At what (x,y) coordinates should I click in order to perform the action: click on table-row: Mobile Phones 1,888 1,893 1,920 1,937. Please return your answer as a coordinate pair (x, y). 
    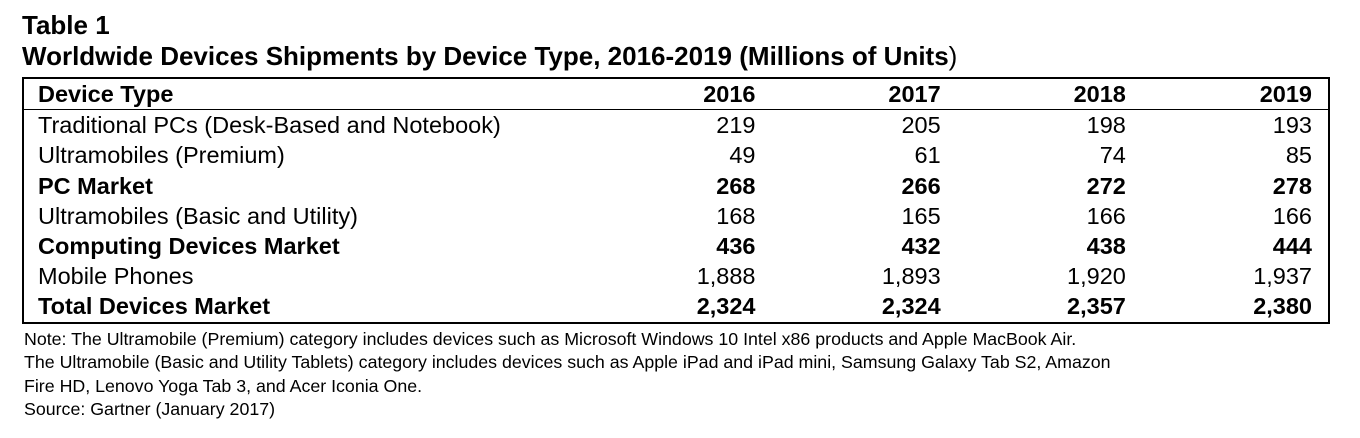
    Looking at the image, I should click on (676, 276).